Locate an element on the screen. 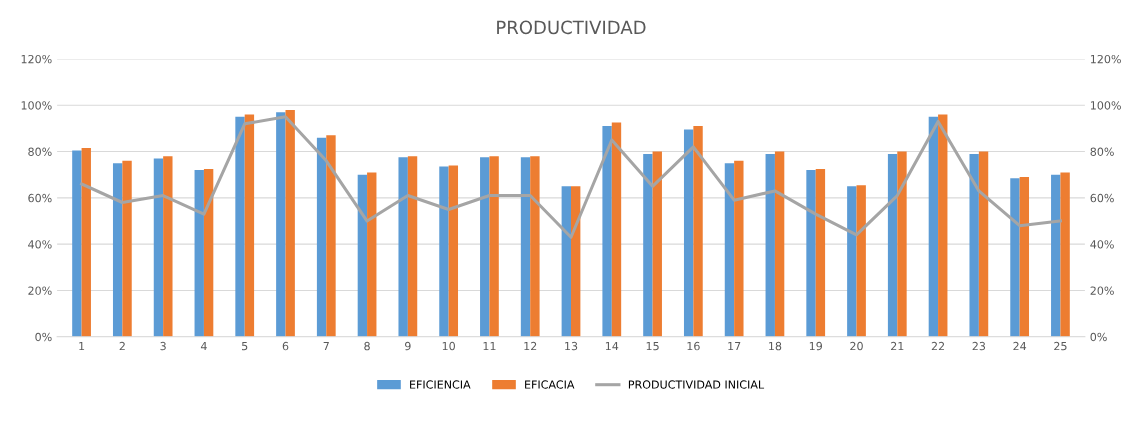 This screenshot has width=1142, height=421. x-tick-label: 17 is located at coordinates (734, 346).